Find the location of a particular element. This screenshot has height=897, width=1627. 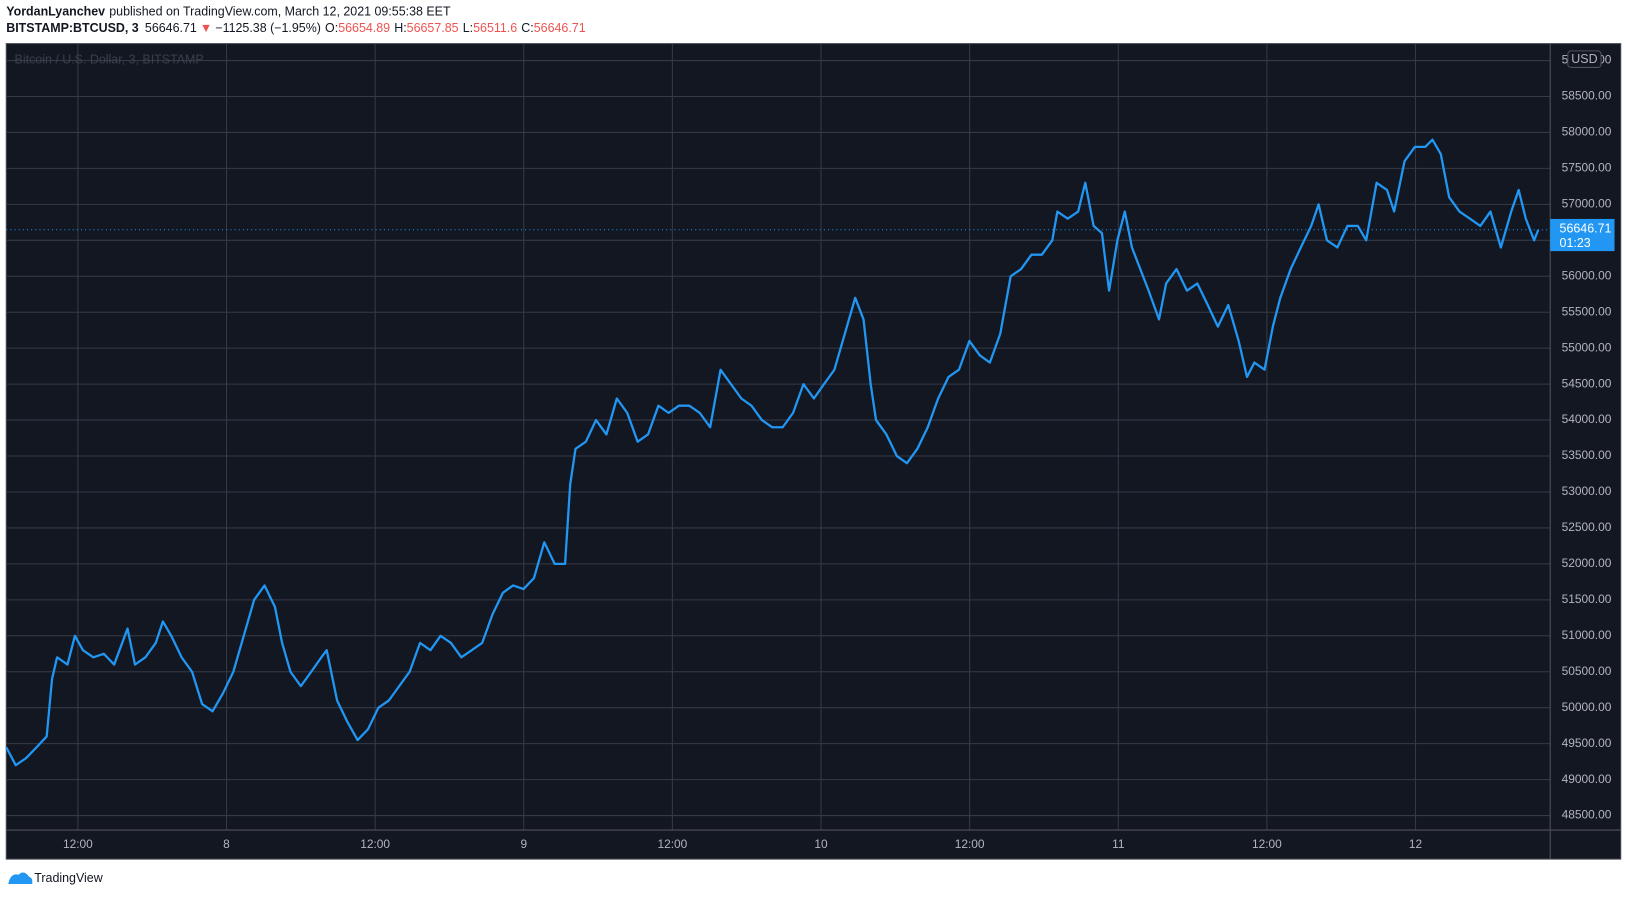

y-tick-label: 50500.00 is located at coordinates (1587, 671).